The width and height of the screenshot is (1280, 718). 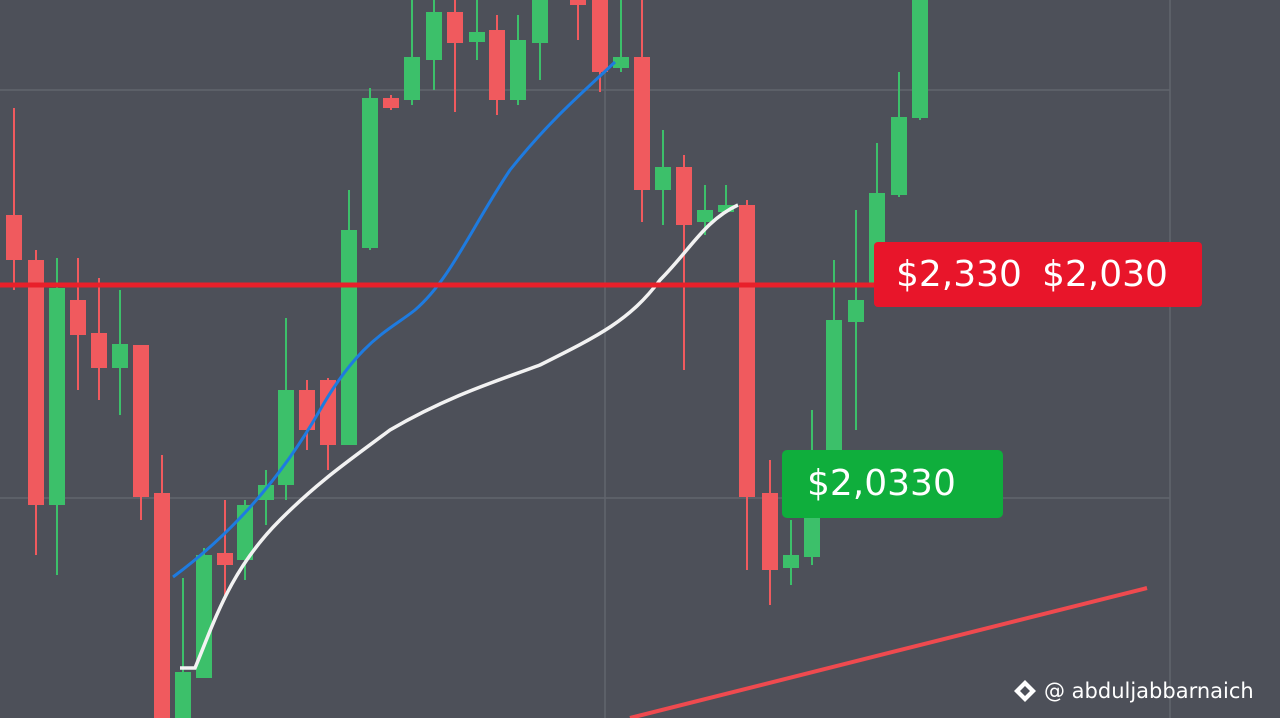 What do you see at coordinates (1038, 274) in the screenshot?
I see `price-tag-red` at bounding box center [1038, 274].